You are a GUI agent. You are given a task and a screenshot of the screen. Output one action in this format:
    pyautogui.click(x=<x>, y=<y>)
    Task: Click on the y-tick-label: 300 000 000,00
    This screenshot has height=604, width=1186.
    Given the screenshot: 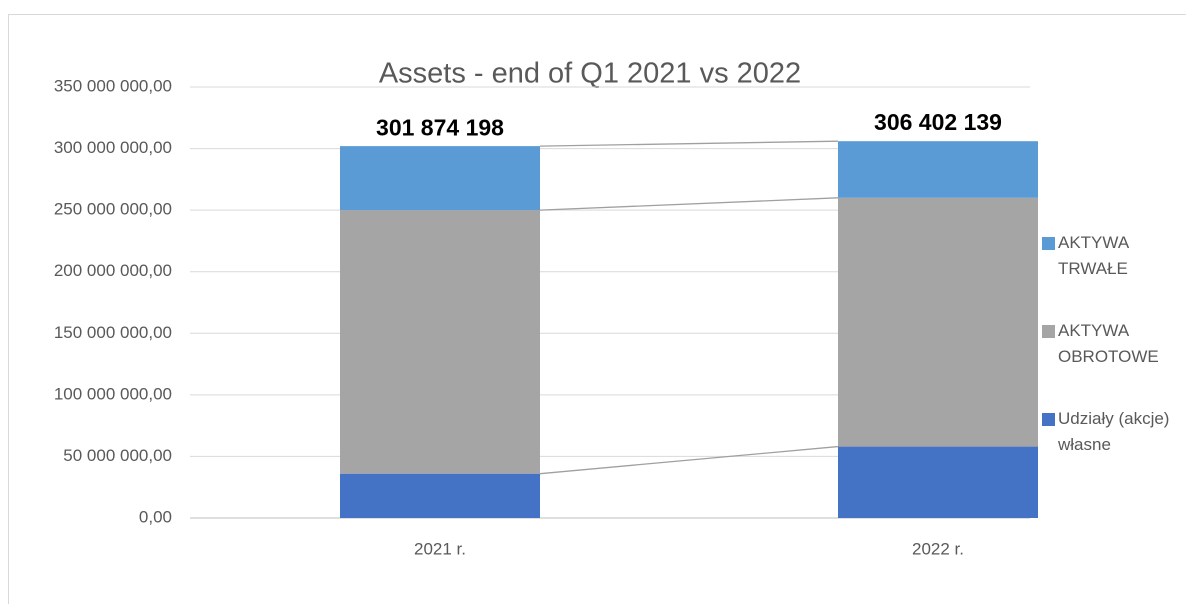 What is the action you would take?
    pyautogui.click(x=113, y=147)
    